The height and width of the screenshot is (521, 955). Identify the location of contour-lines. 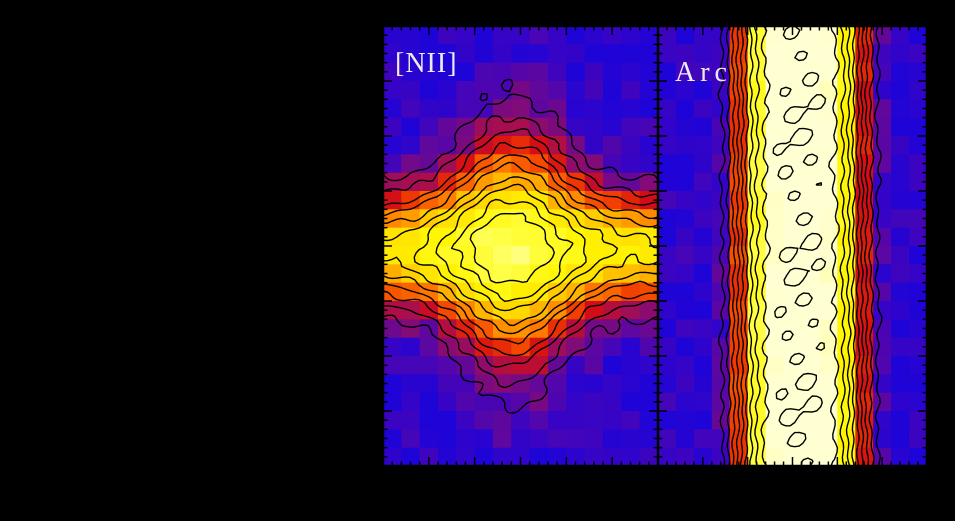
(800, 246).